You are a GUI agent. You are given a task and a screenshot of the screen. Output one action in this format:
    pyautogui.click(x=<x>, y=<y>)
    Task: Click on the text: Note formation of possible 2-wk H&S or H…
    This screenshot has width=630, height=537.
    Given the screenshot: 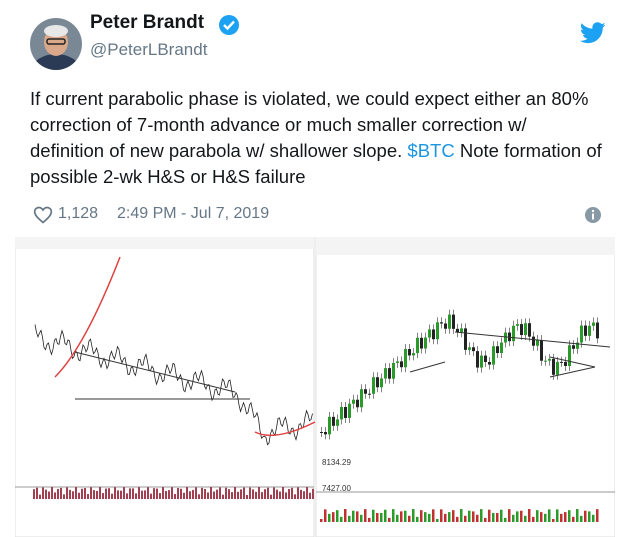 What is the action you would take?
    pyautogui.click(x=316, y=163)
    